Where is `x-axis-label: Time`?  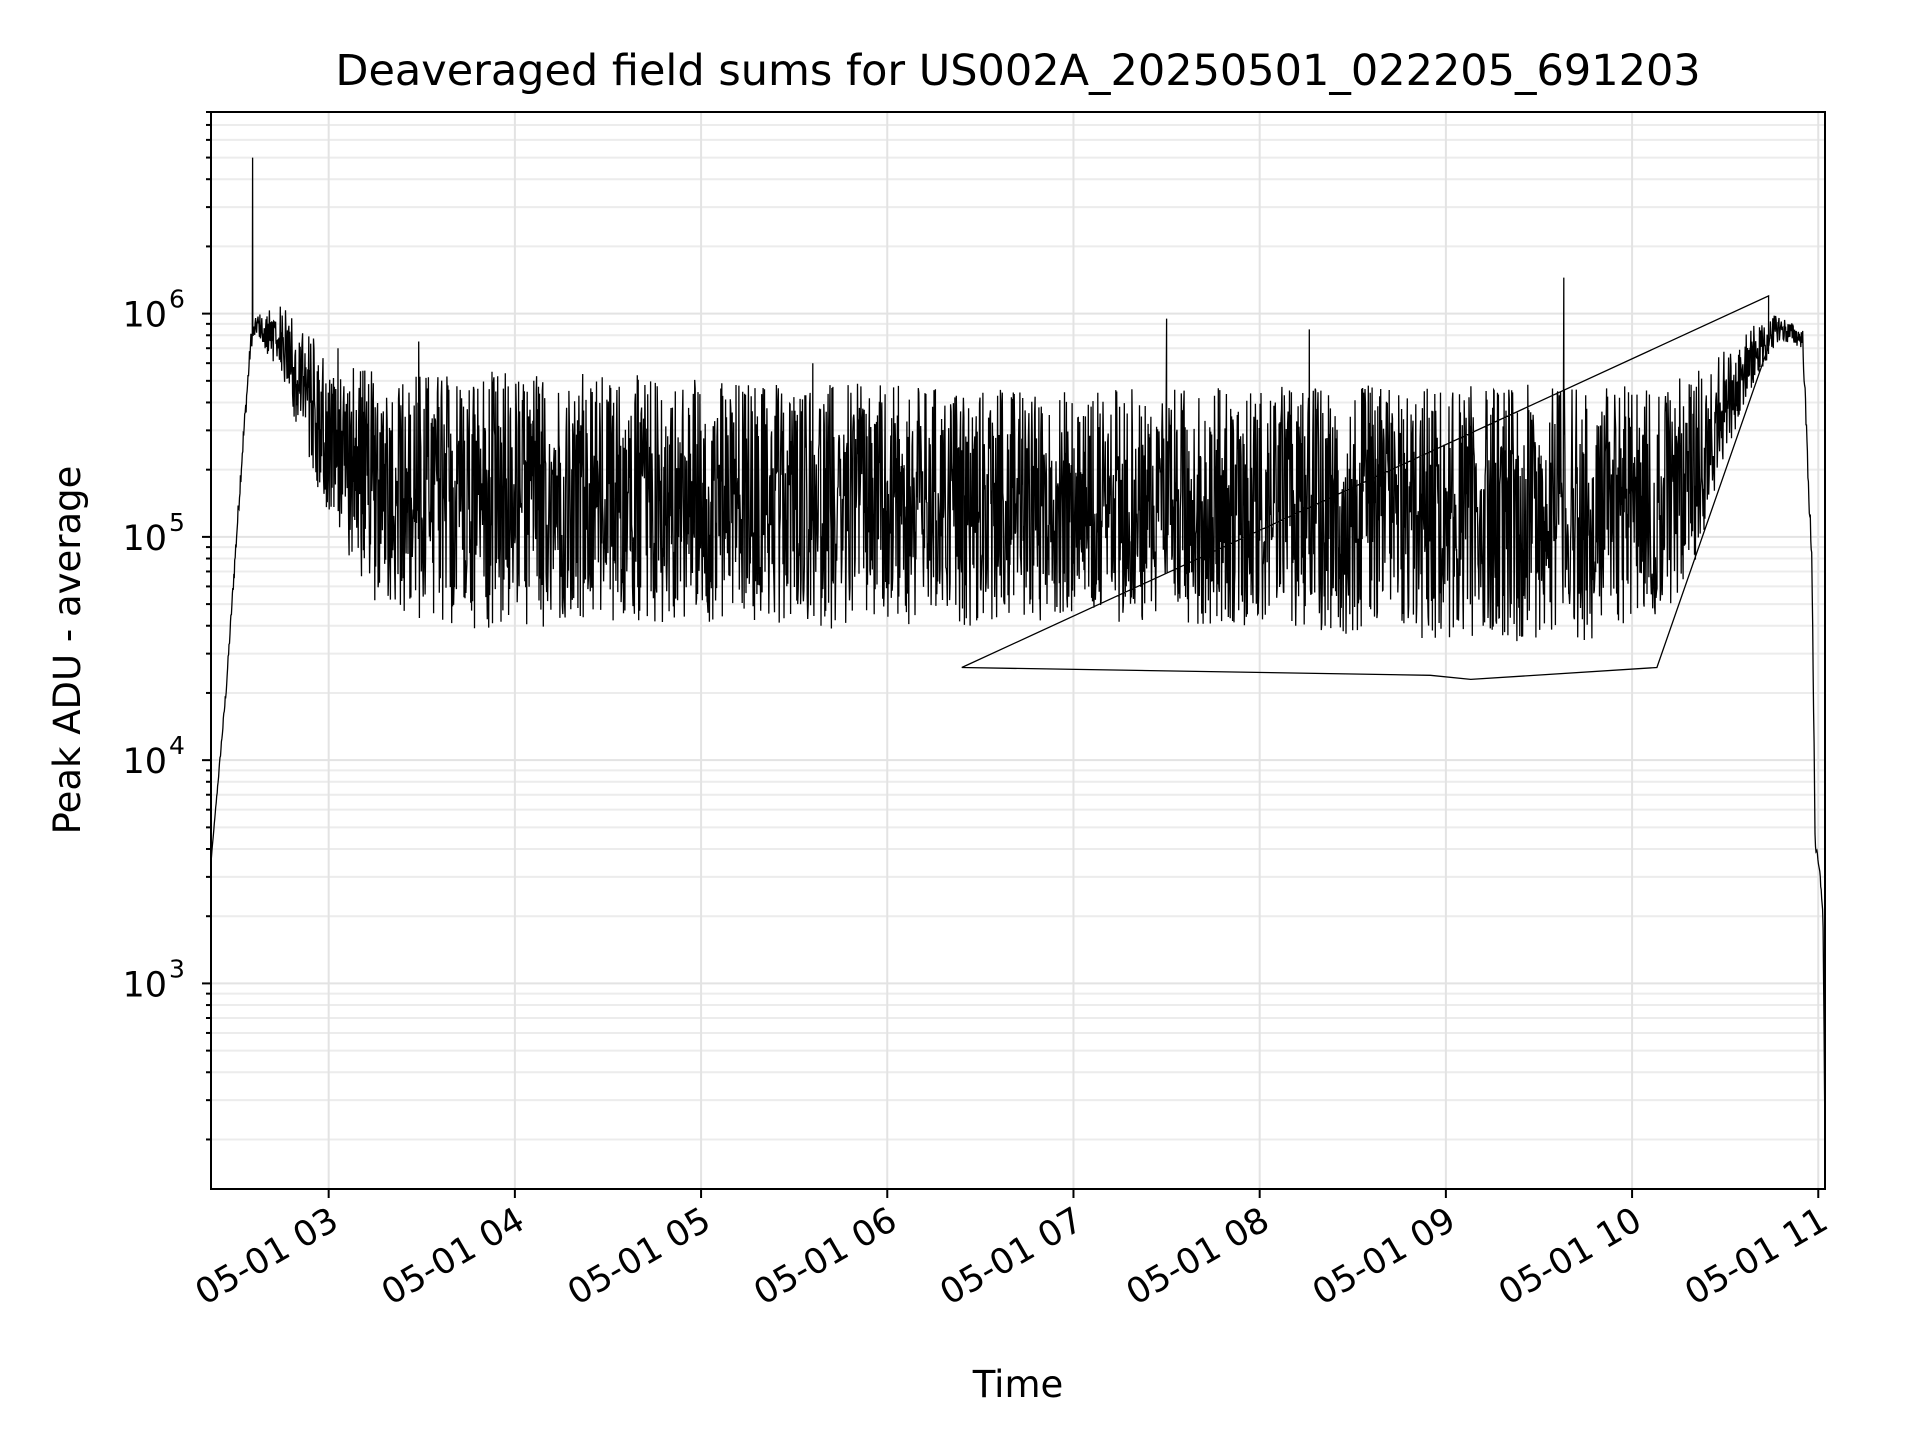 x-axis-label: Time is located at coordinates (1018, 1384).